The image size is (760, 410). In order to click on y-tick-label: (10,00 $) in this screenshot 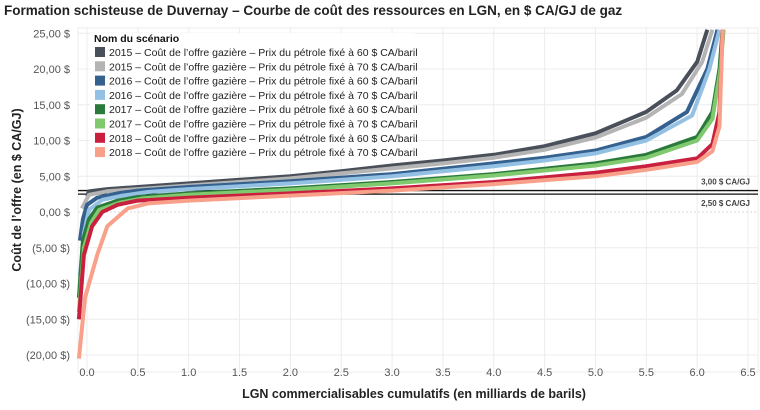, I will do `click(48, 285)`.